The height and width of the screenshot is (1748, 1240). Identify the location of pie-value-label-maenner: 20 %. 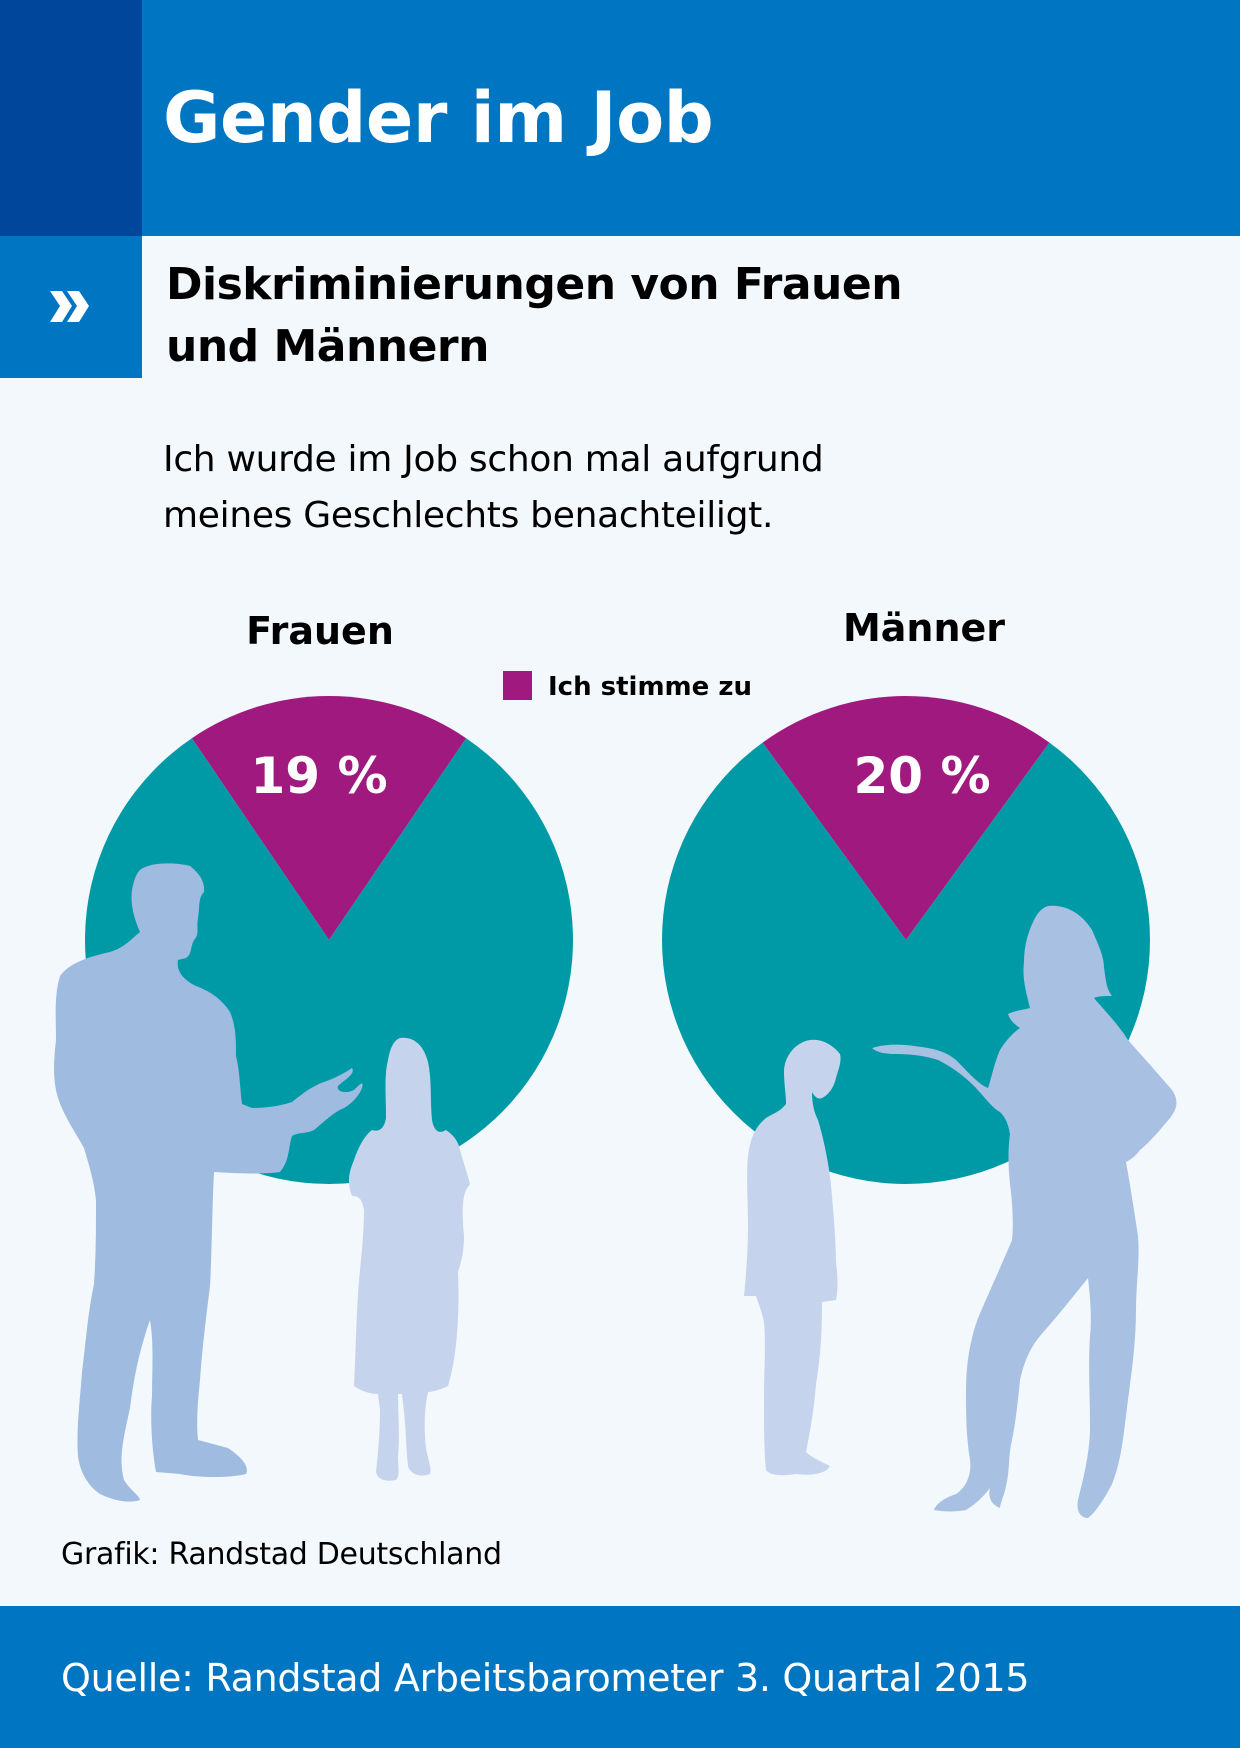
(921, 776).